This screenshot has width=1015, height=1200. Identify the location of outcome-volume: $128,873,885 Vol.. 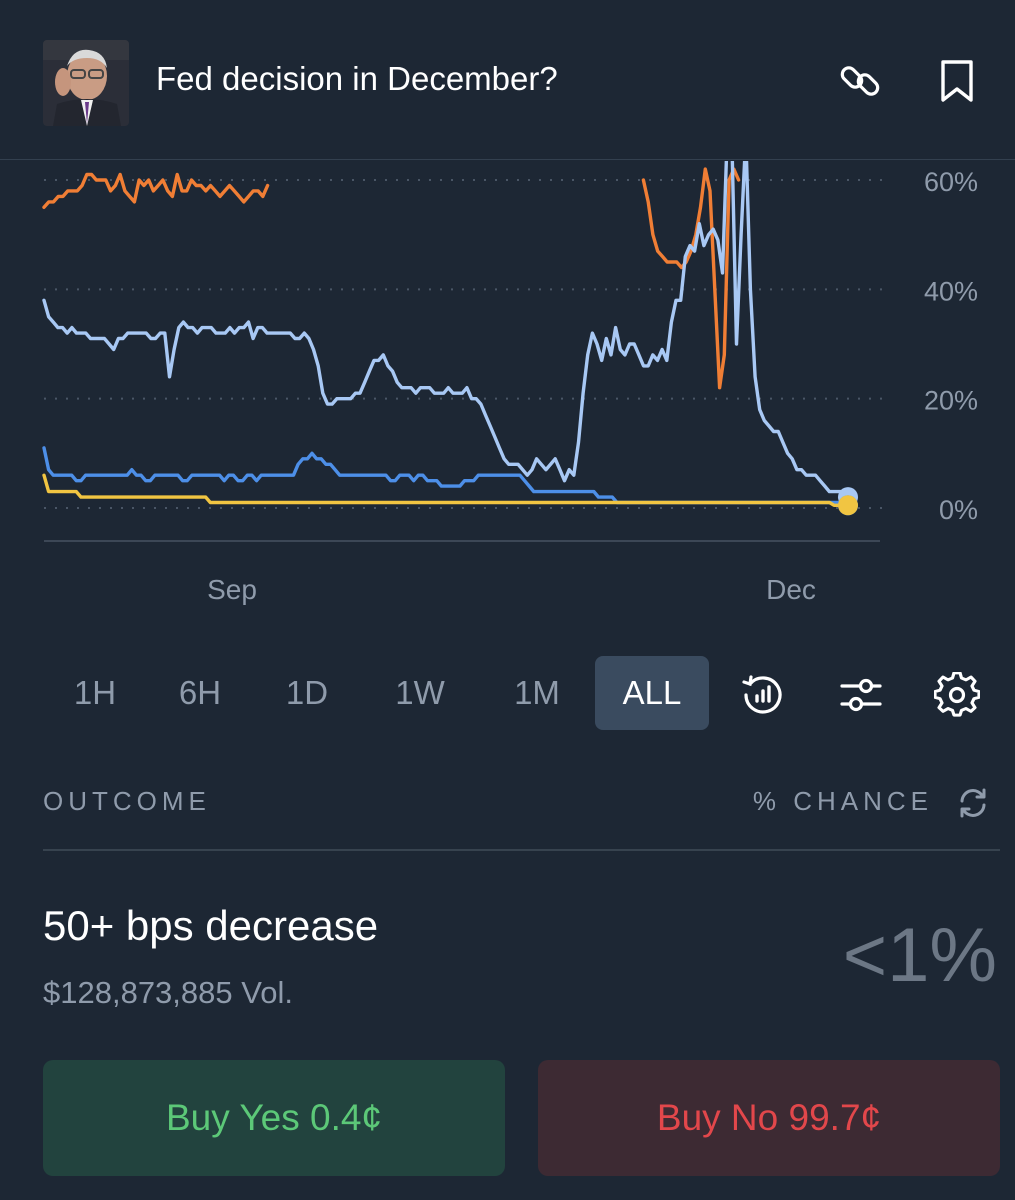
(168, 992).